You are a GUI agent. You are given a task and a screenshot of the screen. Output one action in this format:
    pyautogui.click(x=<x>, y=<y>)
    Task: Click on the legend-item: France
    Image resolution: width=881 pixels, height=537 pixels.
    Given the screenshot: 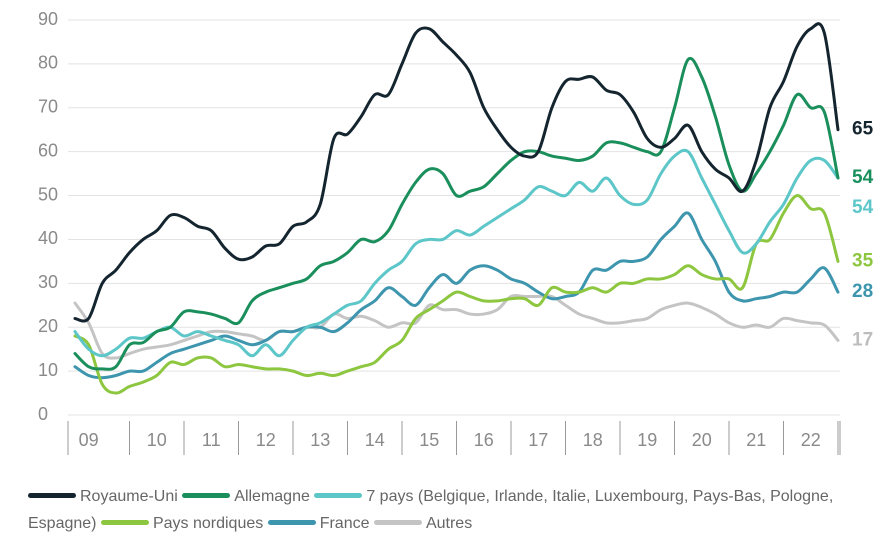 What is the action you would take?
    pyautogui.click(x=318, y=523)
    